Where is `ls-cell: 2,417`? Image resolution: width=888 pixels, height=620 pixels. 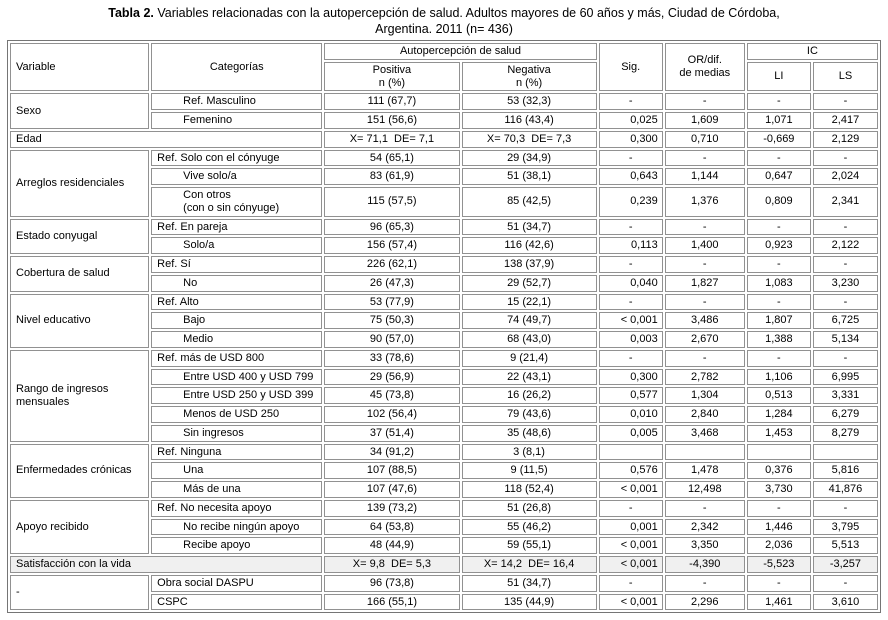
ls-cell: 2,417 is located at coordinates (845, 120).